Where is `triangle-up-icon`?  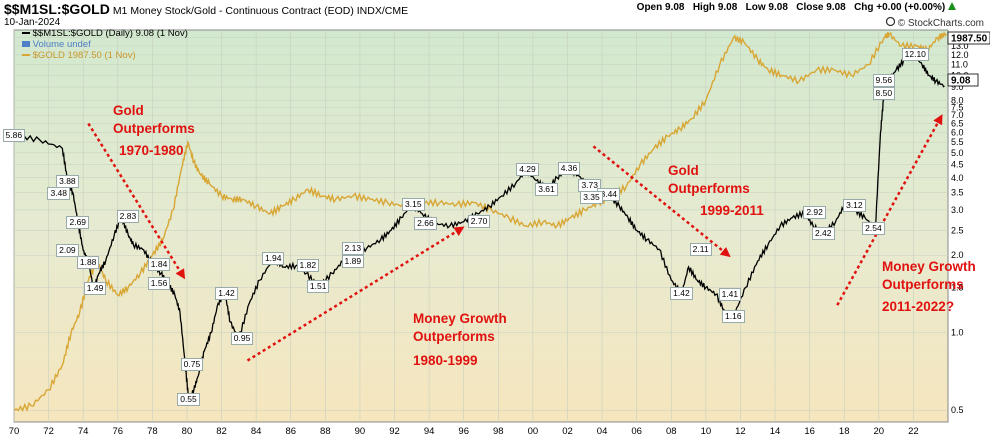
triangle-up-icon is located at coordinates (952, 6).